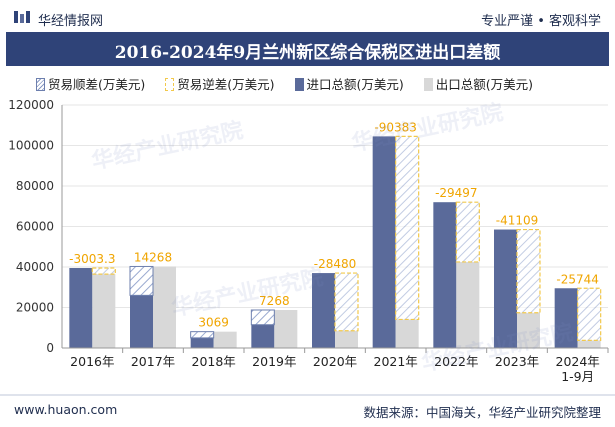 This screenshot has width=615, height=427. I want to click on y-tick-label: 120000, so click(31, 105).